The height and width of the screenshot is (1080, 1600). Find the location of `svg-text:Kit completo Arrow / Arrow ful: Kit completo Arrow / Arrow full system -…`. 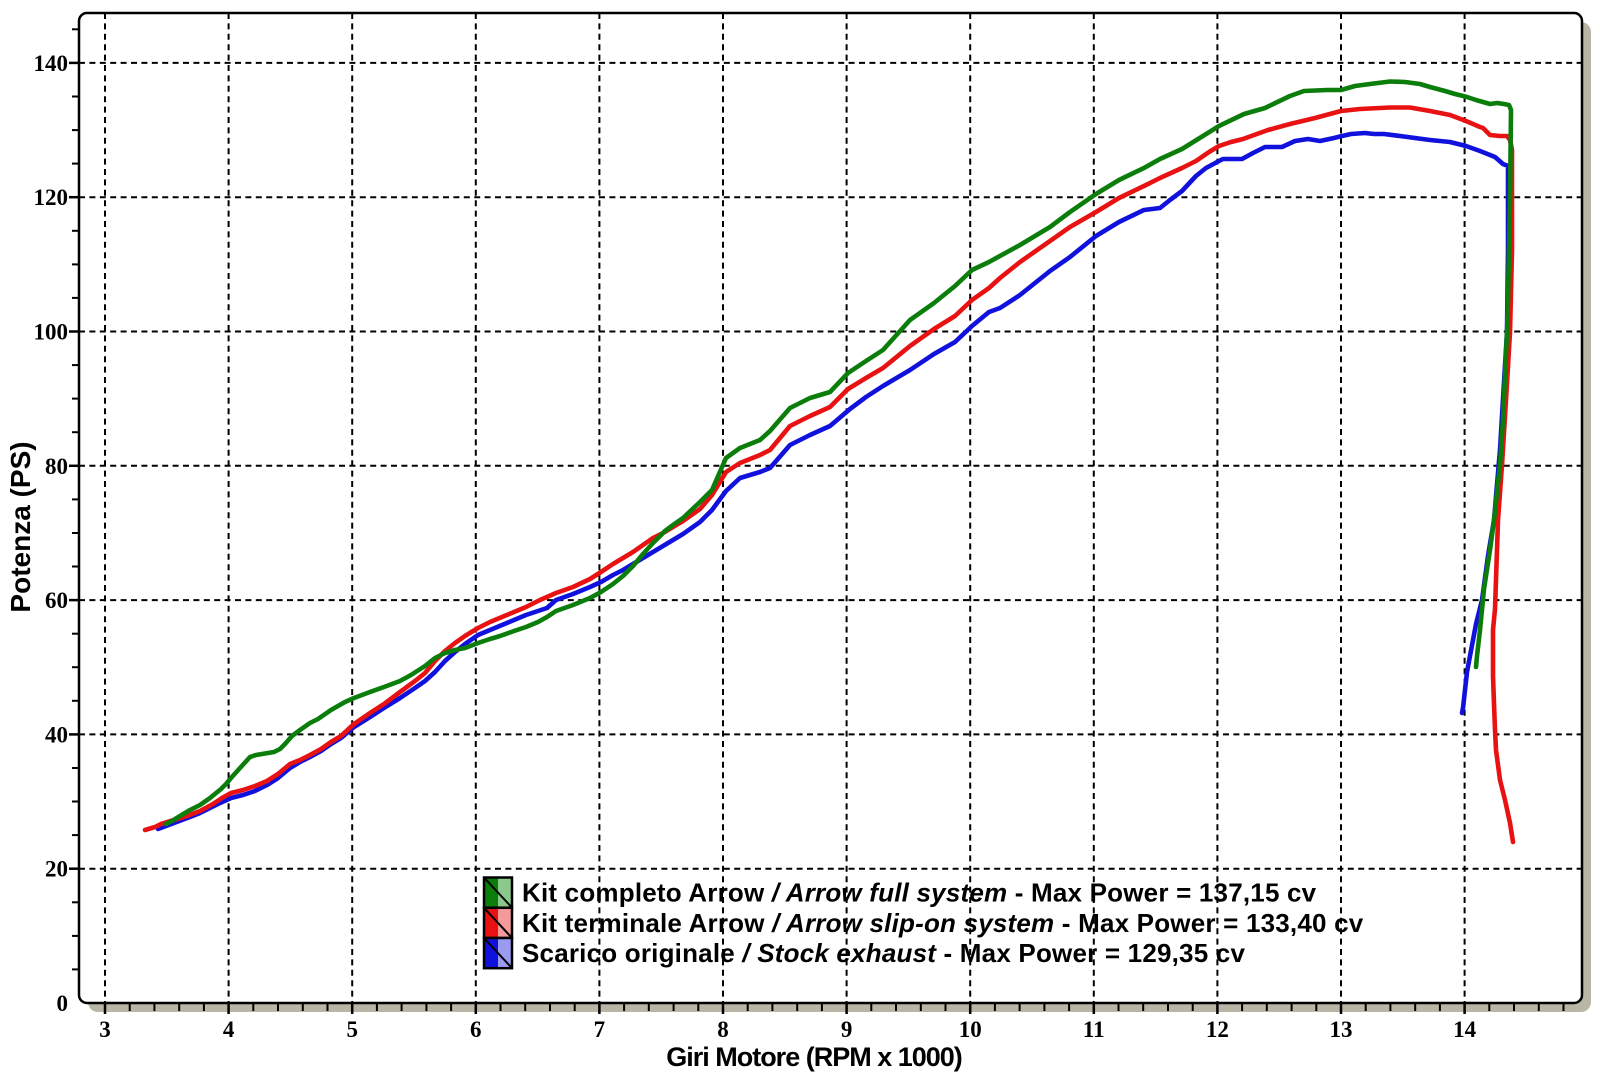

svg-text:Kit completo Arrow / Arrow ful: Kit completo Arrow / Arrow full system -… is located at coordinates (919, 893).